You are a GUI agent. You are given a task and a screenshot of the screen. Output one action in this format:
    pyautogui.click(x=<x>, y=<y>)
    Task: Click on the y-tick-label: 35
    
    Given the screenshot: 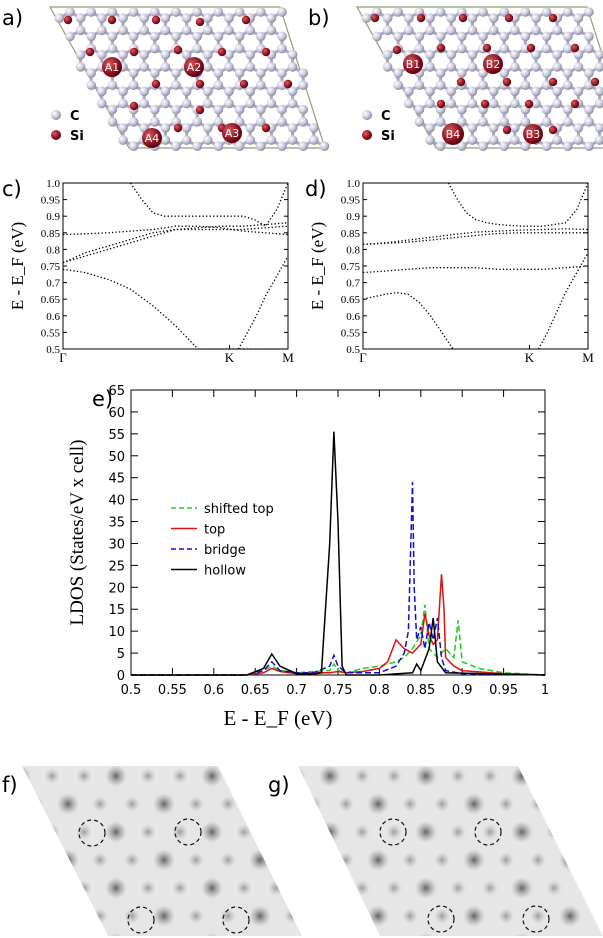 What is the action you would take?
    pyautogui.click(x=116, y=523)
    